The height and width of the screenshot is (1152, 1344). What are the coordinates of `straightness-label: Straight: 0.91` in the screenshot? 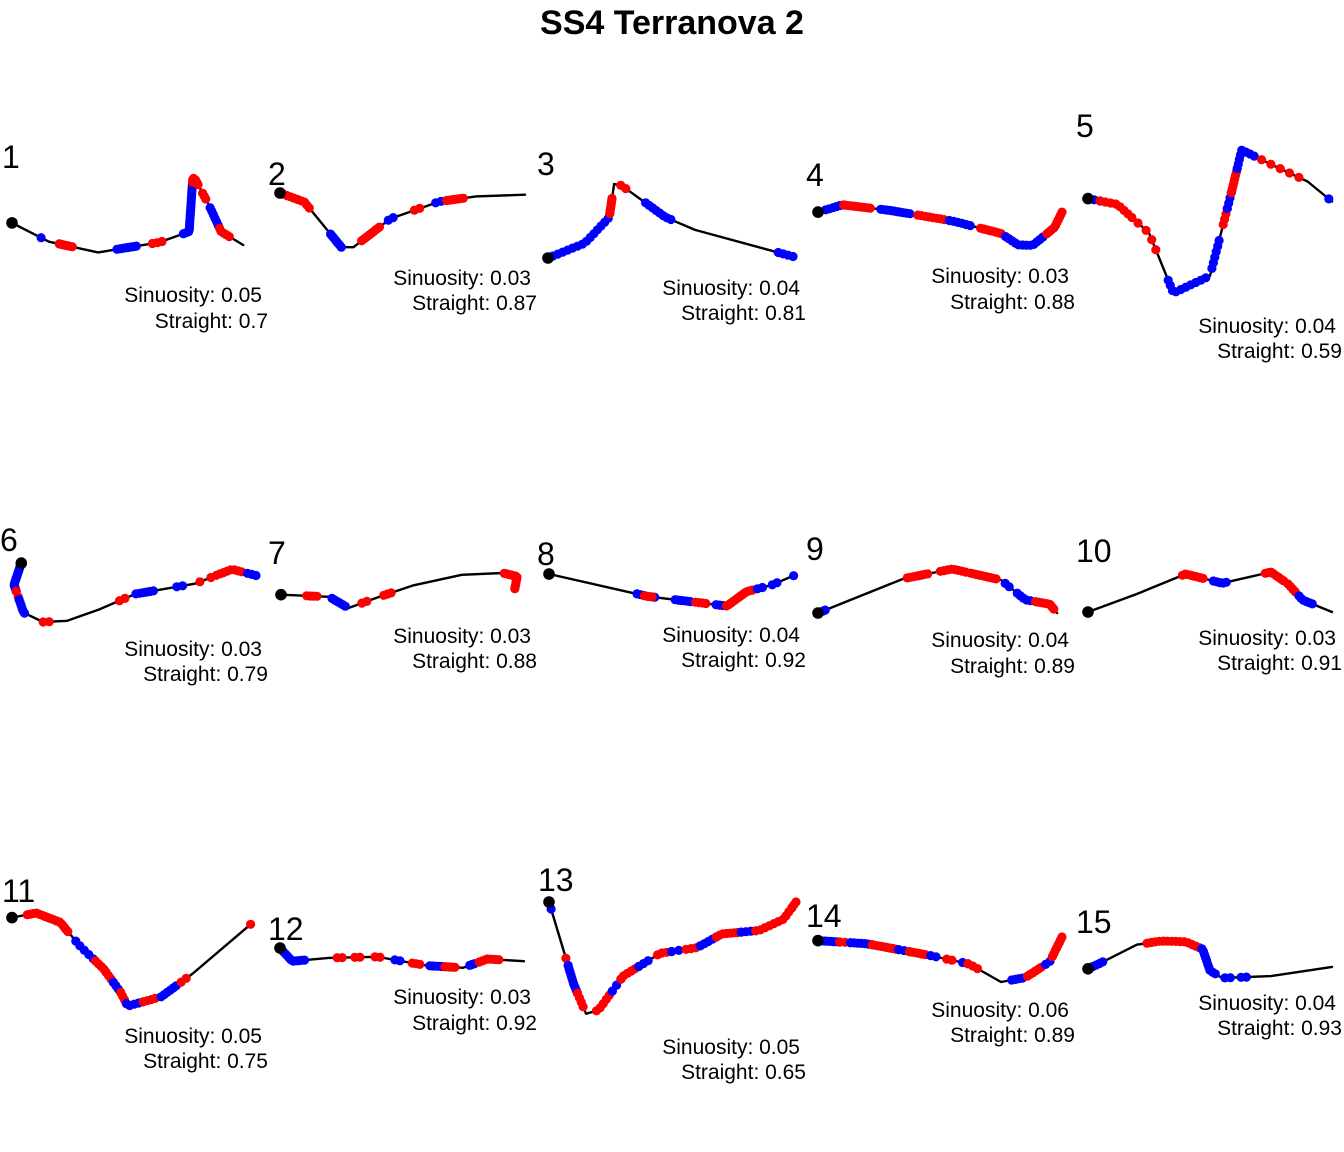 It's located at (1279, 663).